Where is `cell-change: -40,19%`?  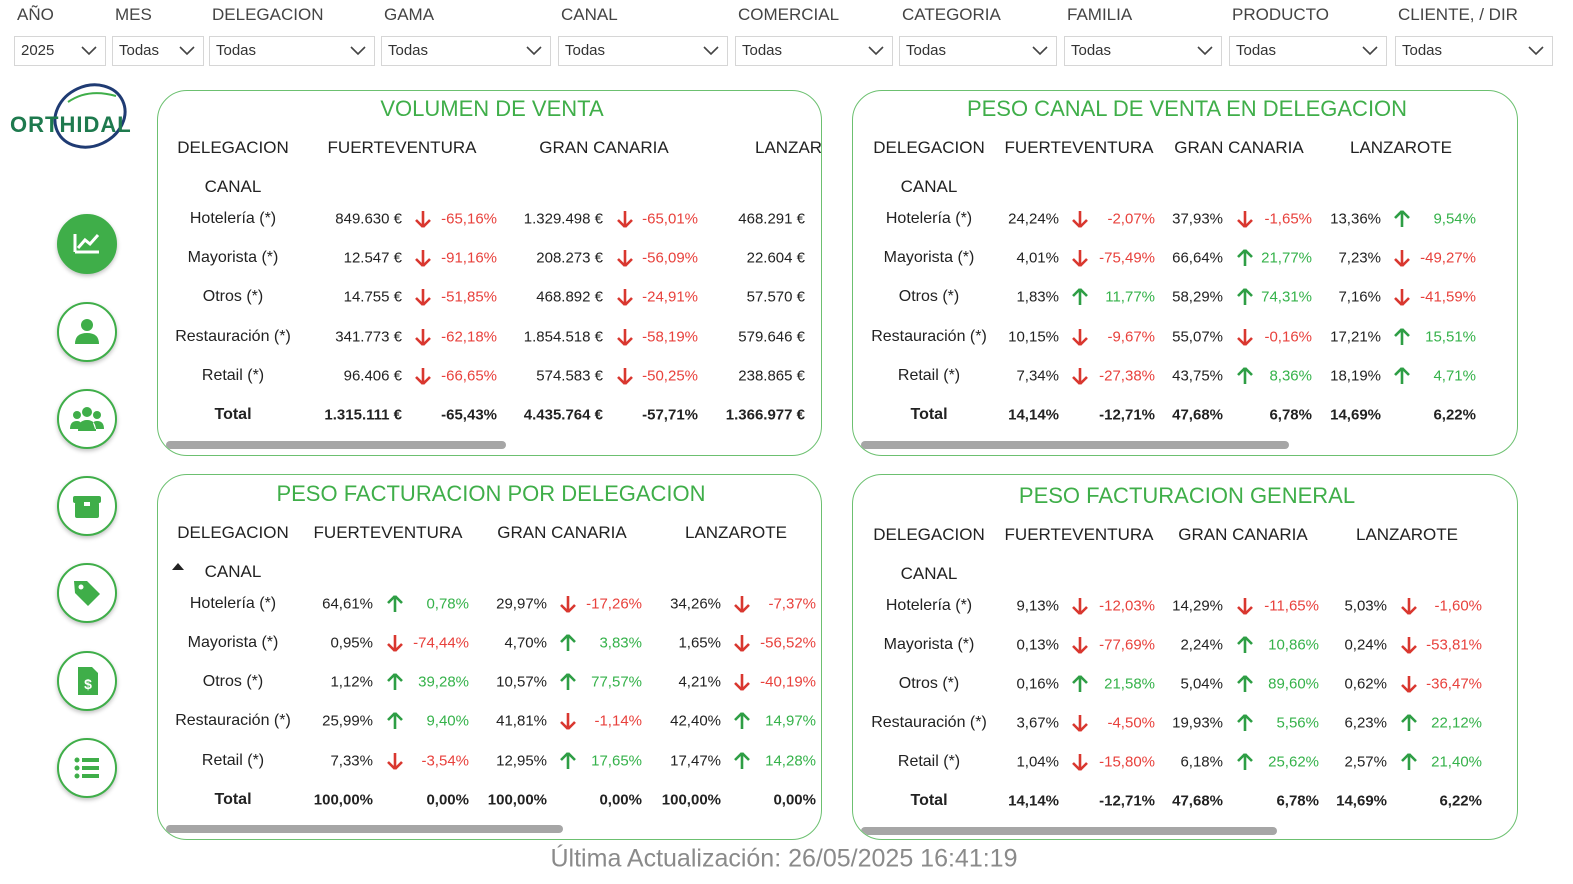 cell-change: -40,19% is located at coordinates (788, 682).